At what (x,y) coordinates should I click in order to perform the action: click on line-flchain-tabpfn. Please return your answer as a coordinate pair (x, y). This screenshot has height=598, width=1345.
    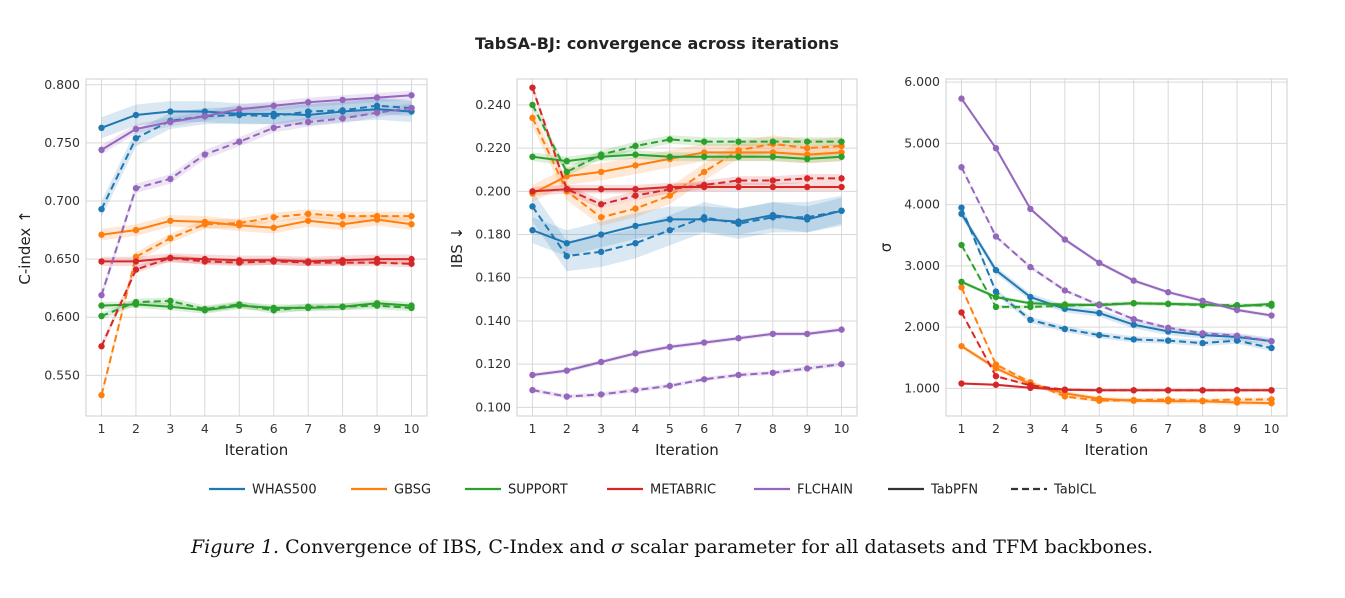
    Looking at the image, I should click on (1116, 207).